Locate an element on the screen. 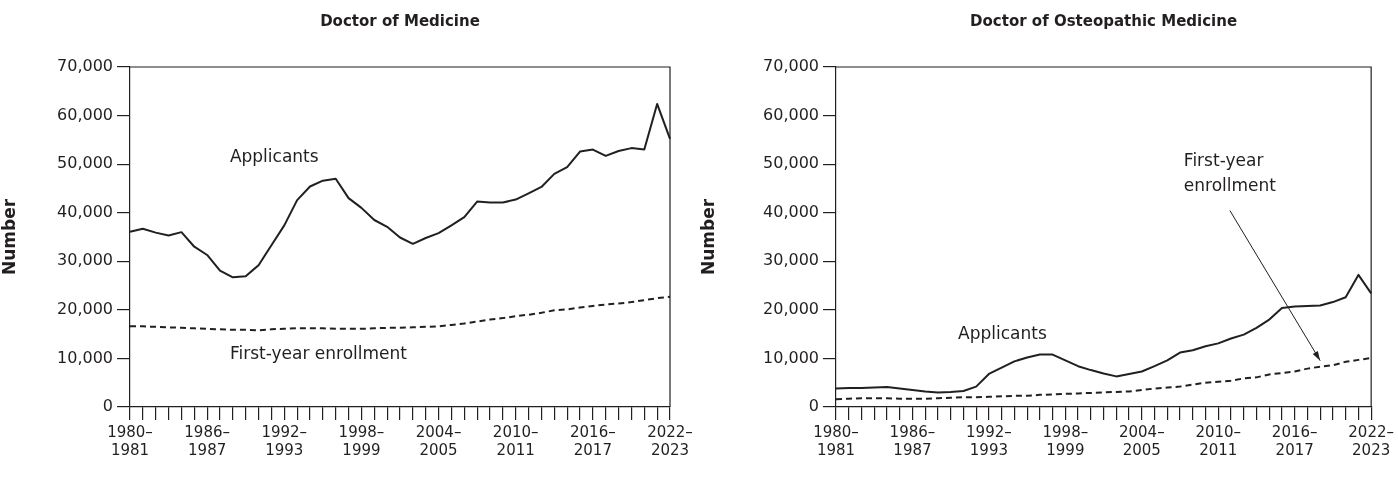 This screenshot has width=1398, height=478. chart-title: Doctor of Osteopathic Medicine is located at coordinates (1104, 20).